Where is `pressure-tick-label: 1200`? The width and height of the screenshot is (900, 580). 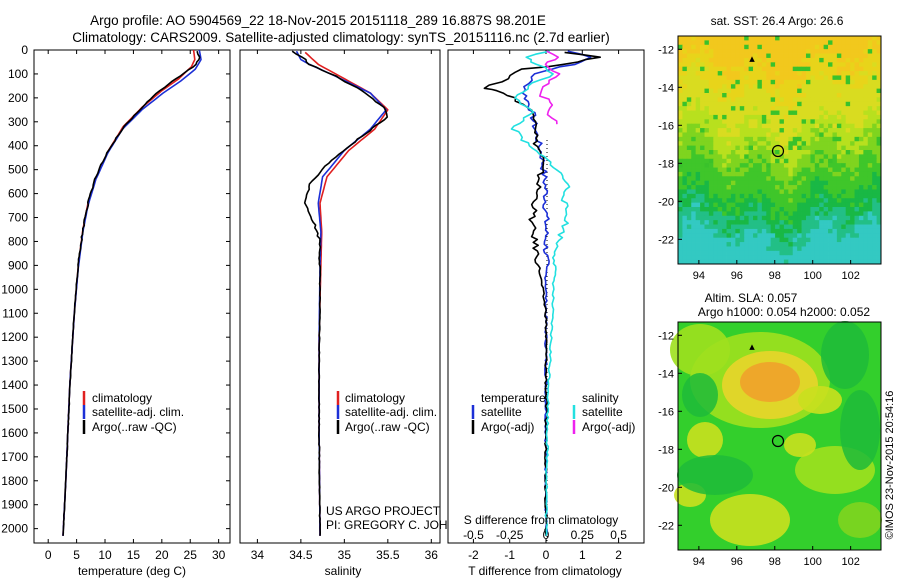 pressure-tick-label: 1200 is located at coordinates (14, 337).